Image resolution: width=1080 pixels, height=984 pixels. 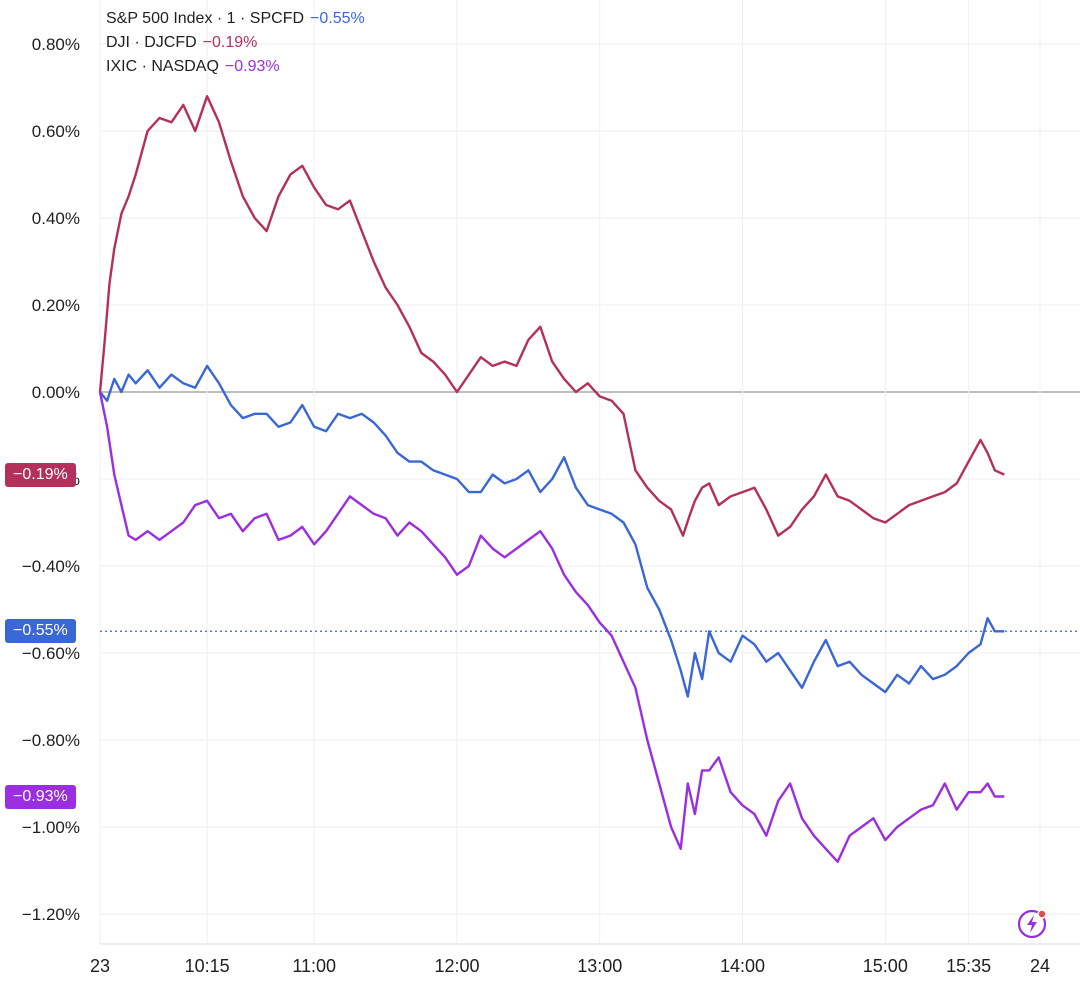 What do you see at coordinates (885, 966) in the screenshot?
I see `x-tick-label: 15:00` at bounding box center [885, 966].